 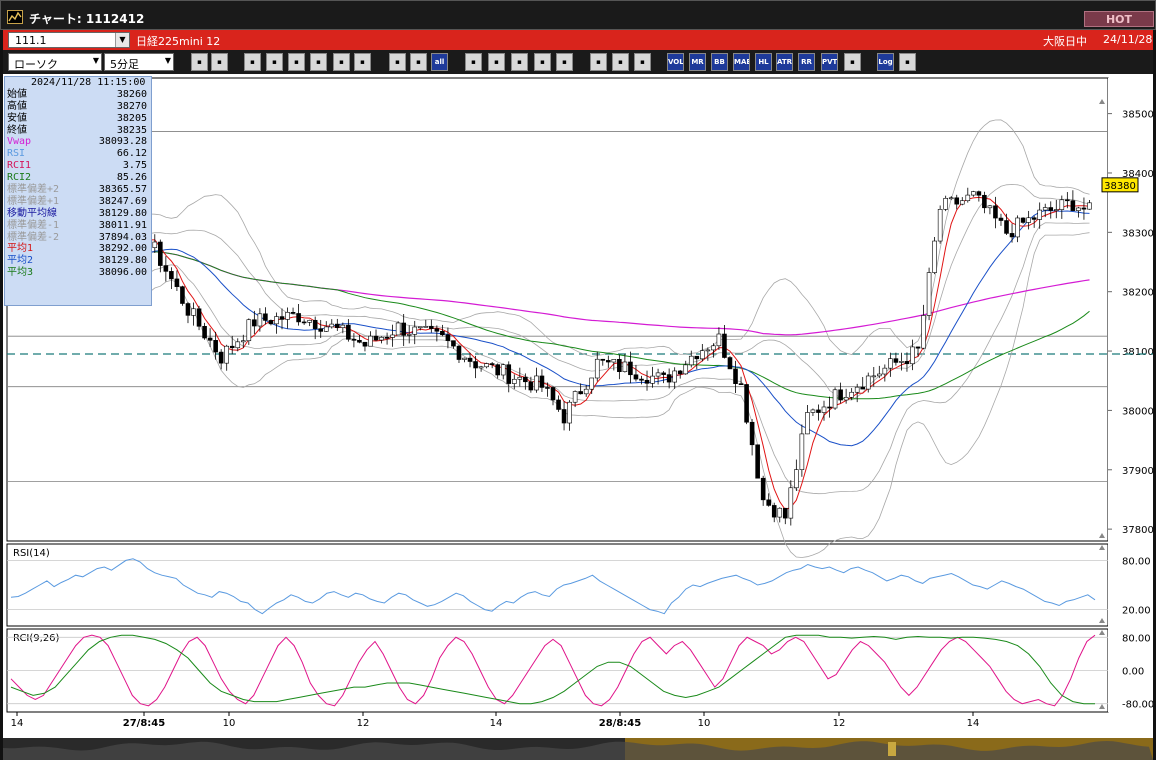 What do you see at coordinates (892, 749) in the screenshot?
I see `overview-drag-handle` at bounding box center [892, 749].